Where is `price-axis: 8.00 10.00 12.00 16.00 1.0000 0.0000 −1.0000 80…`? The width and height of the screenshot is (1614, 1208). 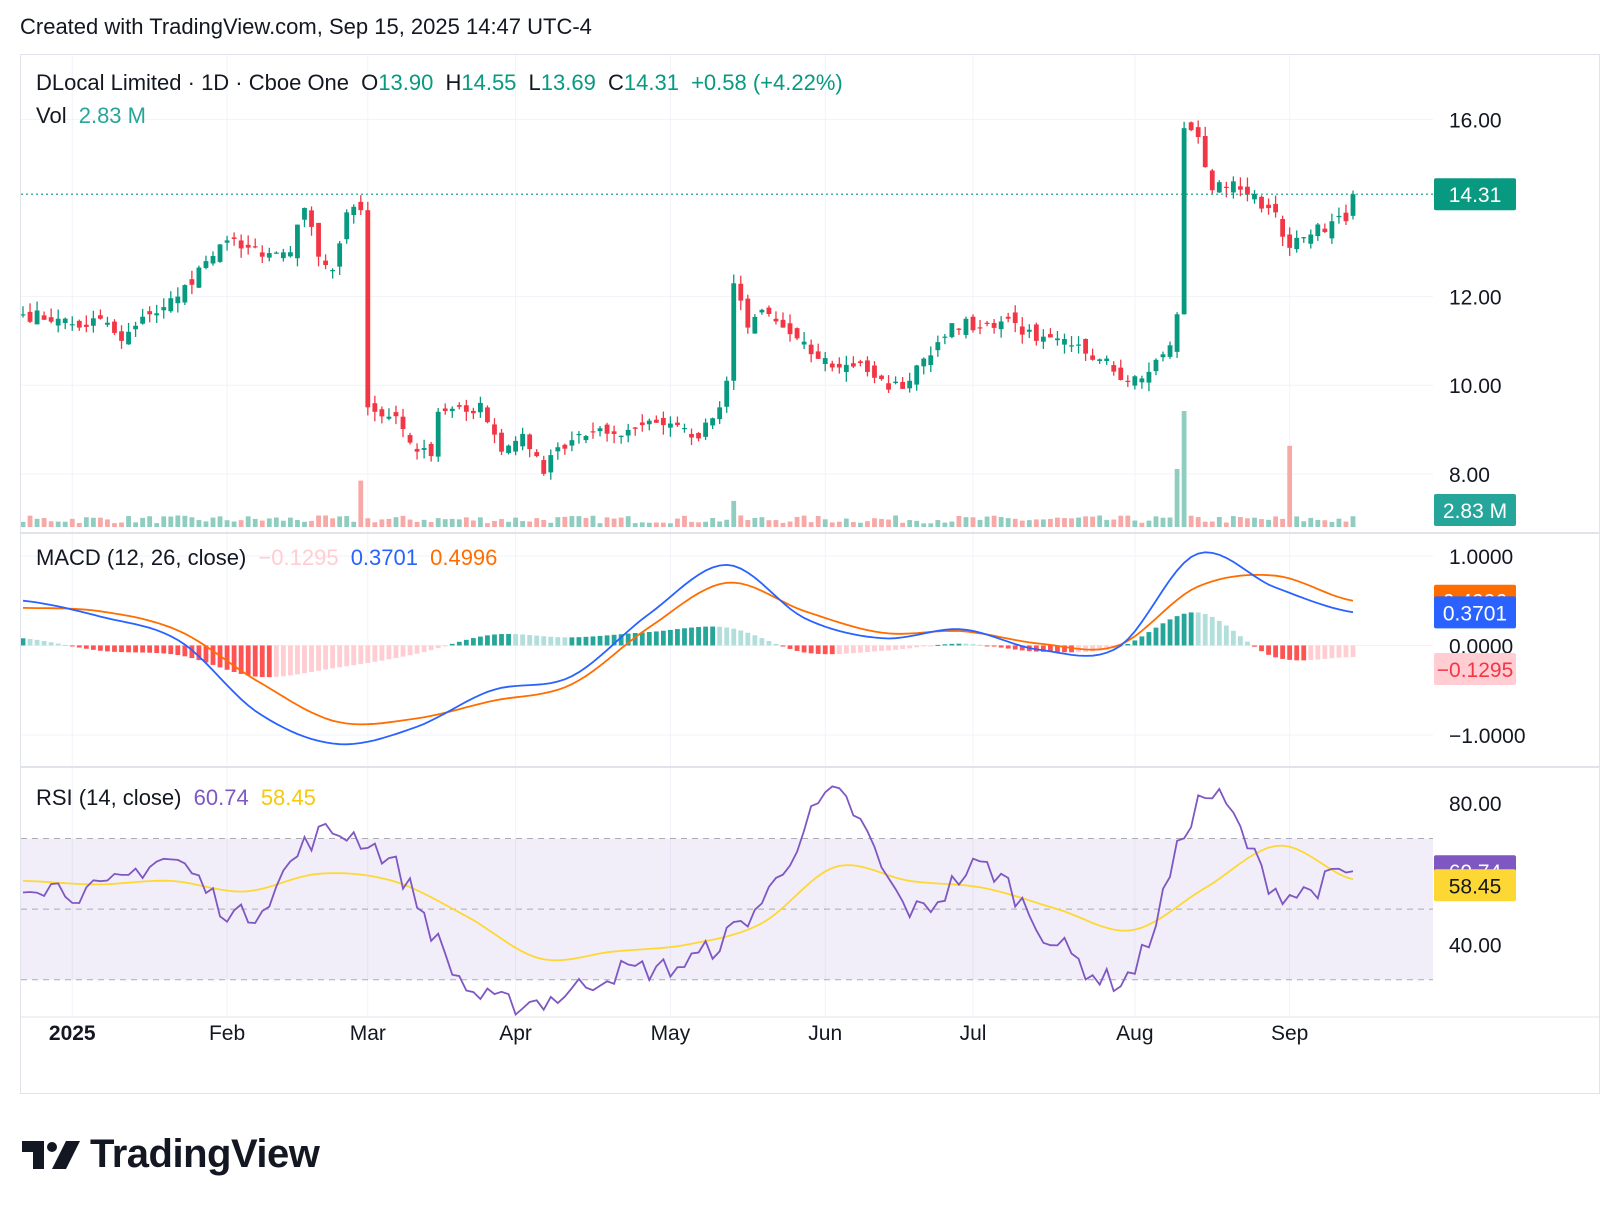 price-axis: 8.00 10.00 12.00 16.00 1.0000 0.0000 −1.0000 80… is located at coordinates (1487, 533).